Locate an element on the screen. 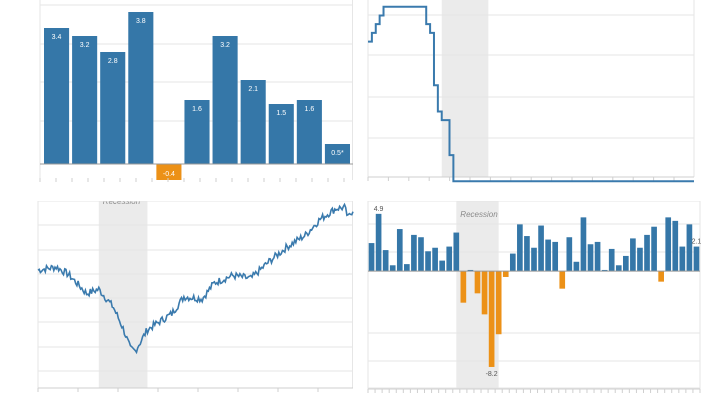  data-label: 0.5* is located at coordinates (337, 153).